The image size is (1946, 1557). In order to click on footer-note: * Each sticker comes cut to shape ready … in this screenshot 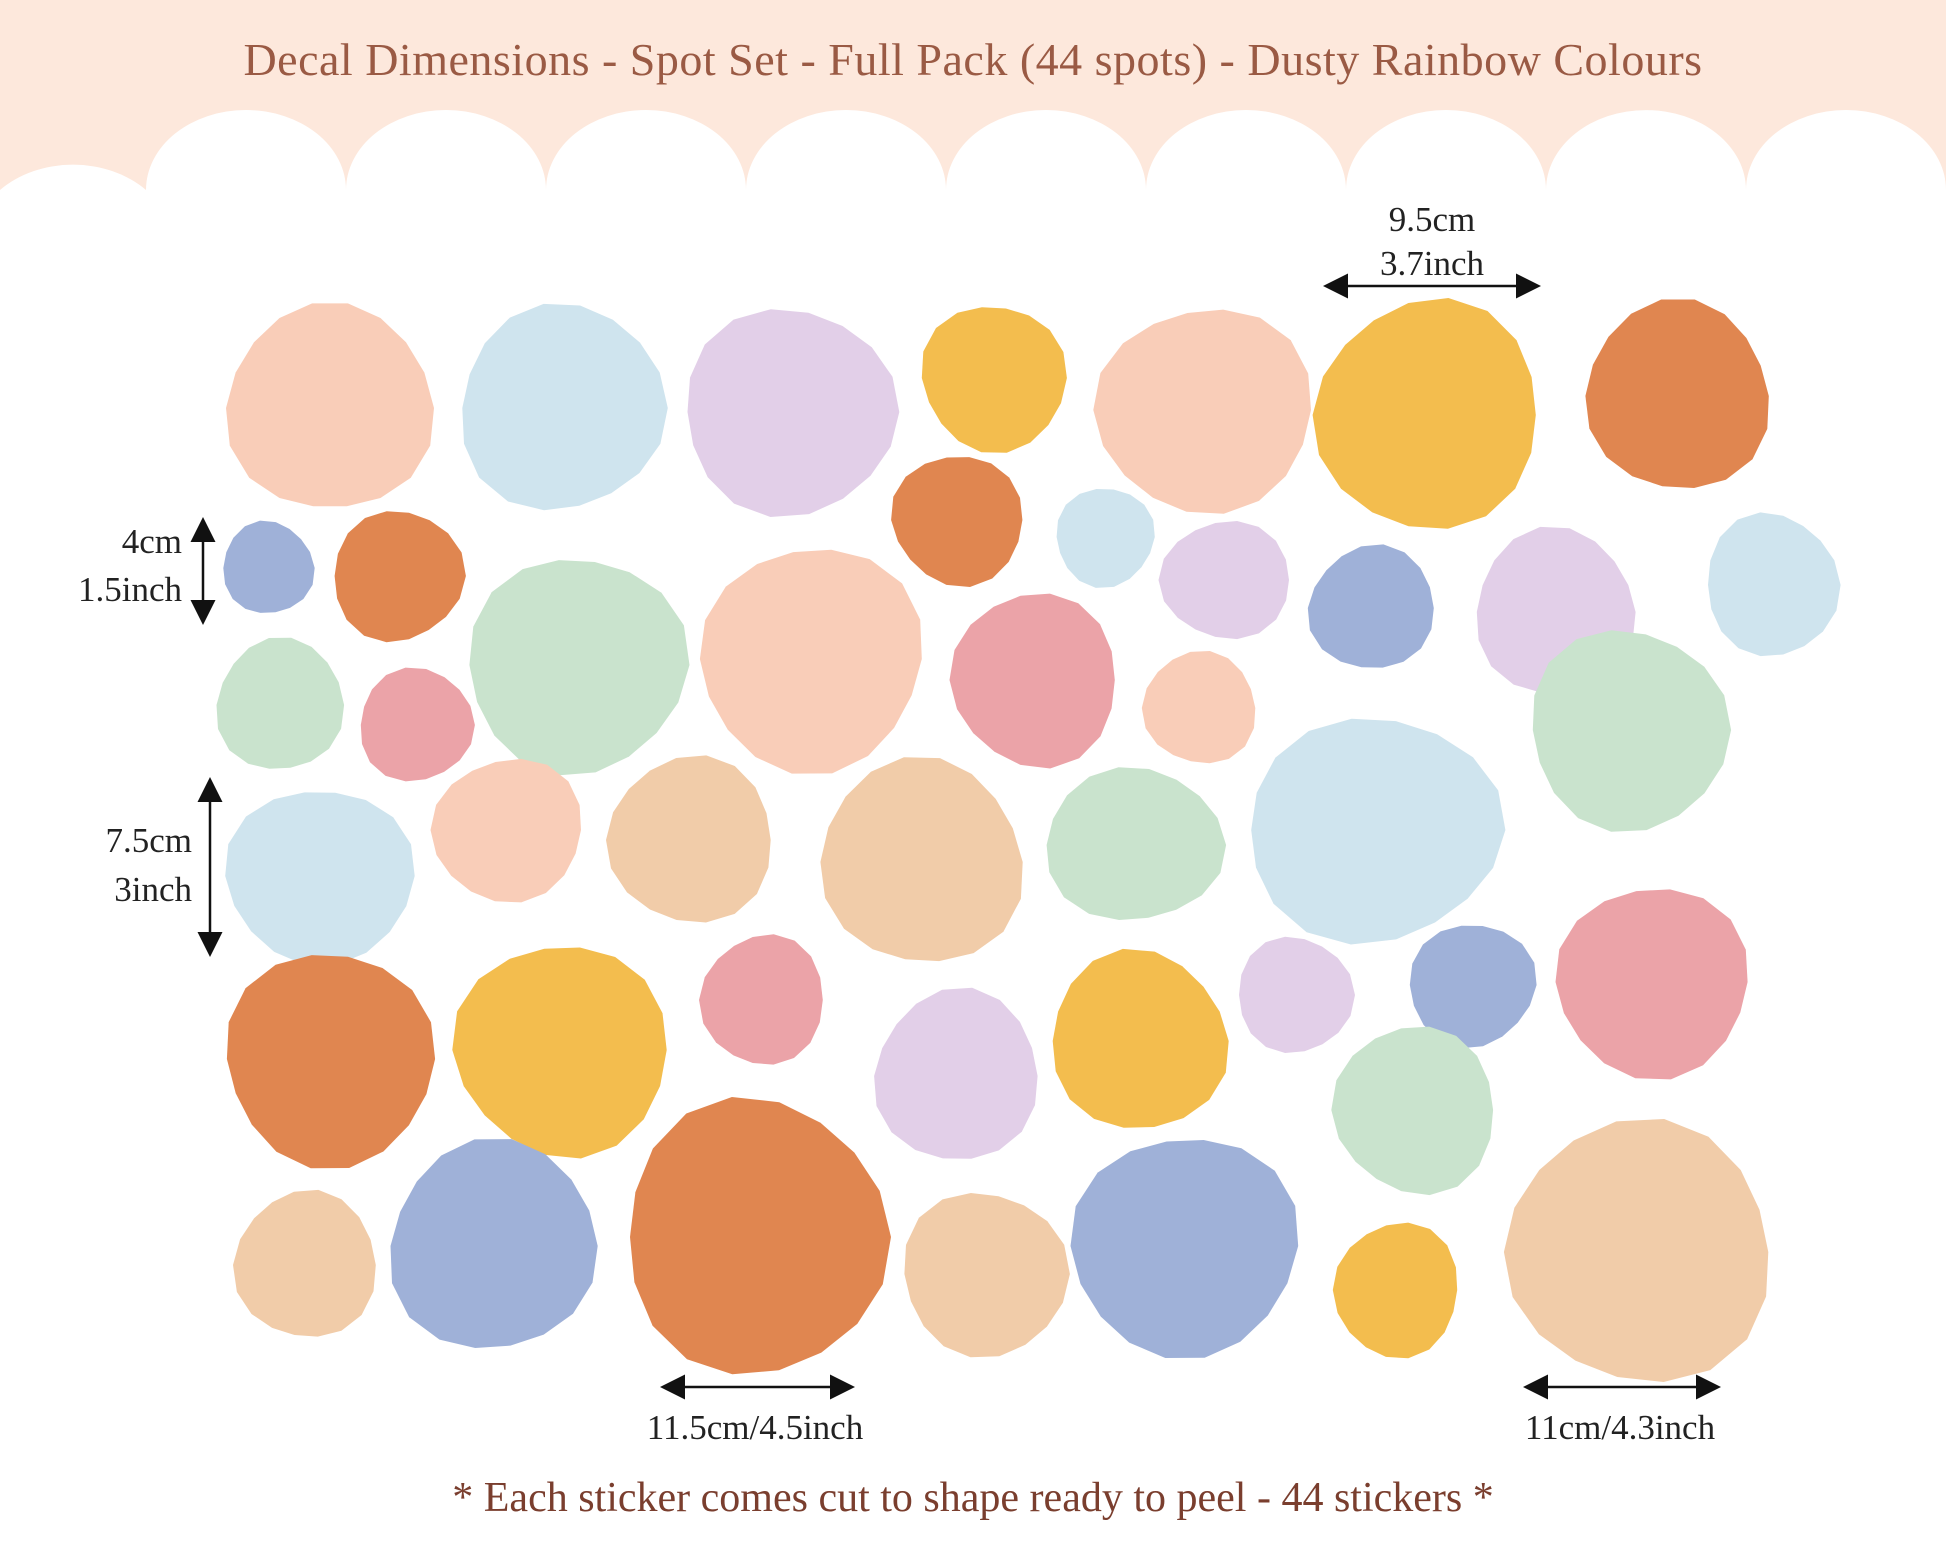, I will do `click(973, 1498)`.